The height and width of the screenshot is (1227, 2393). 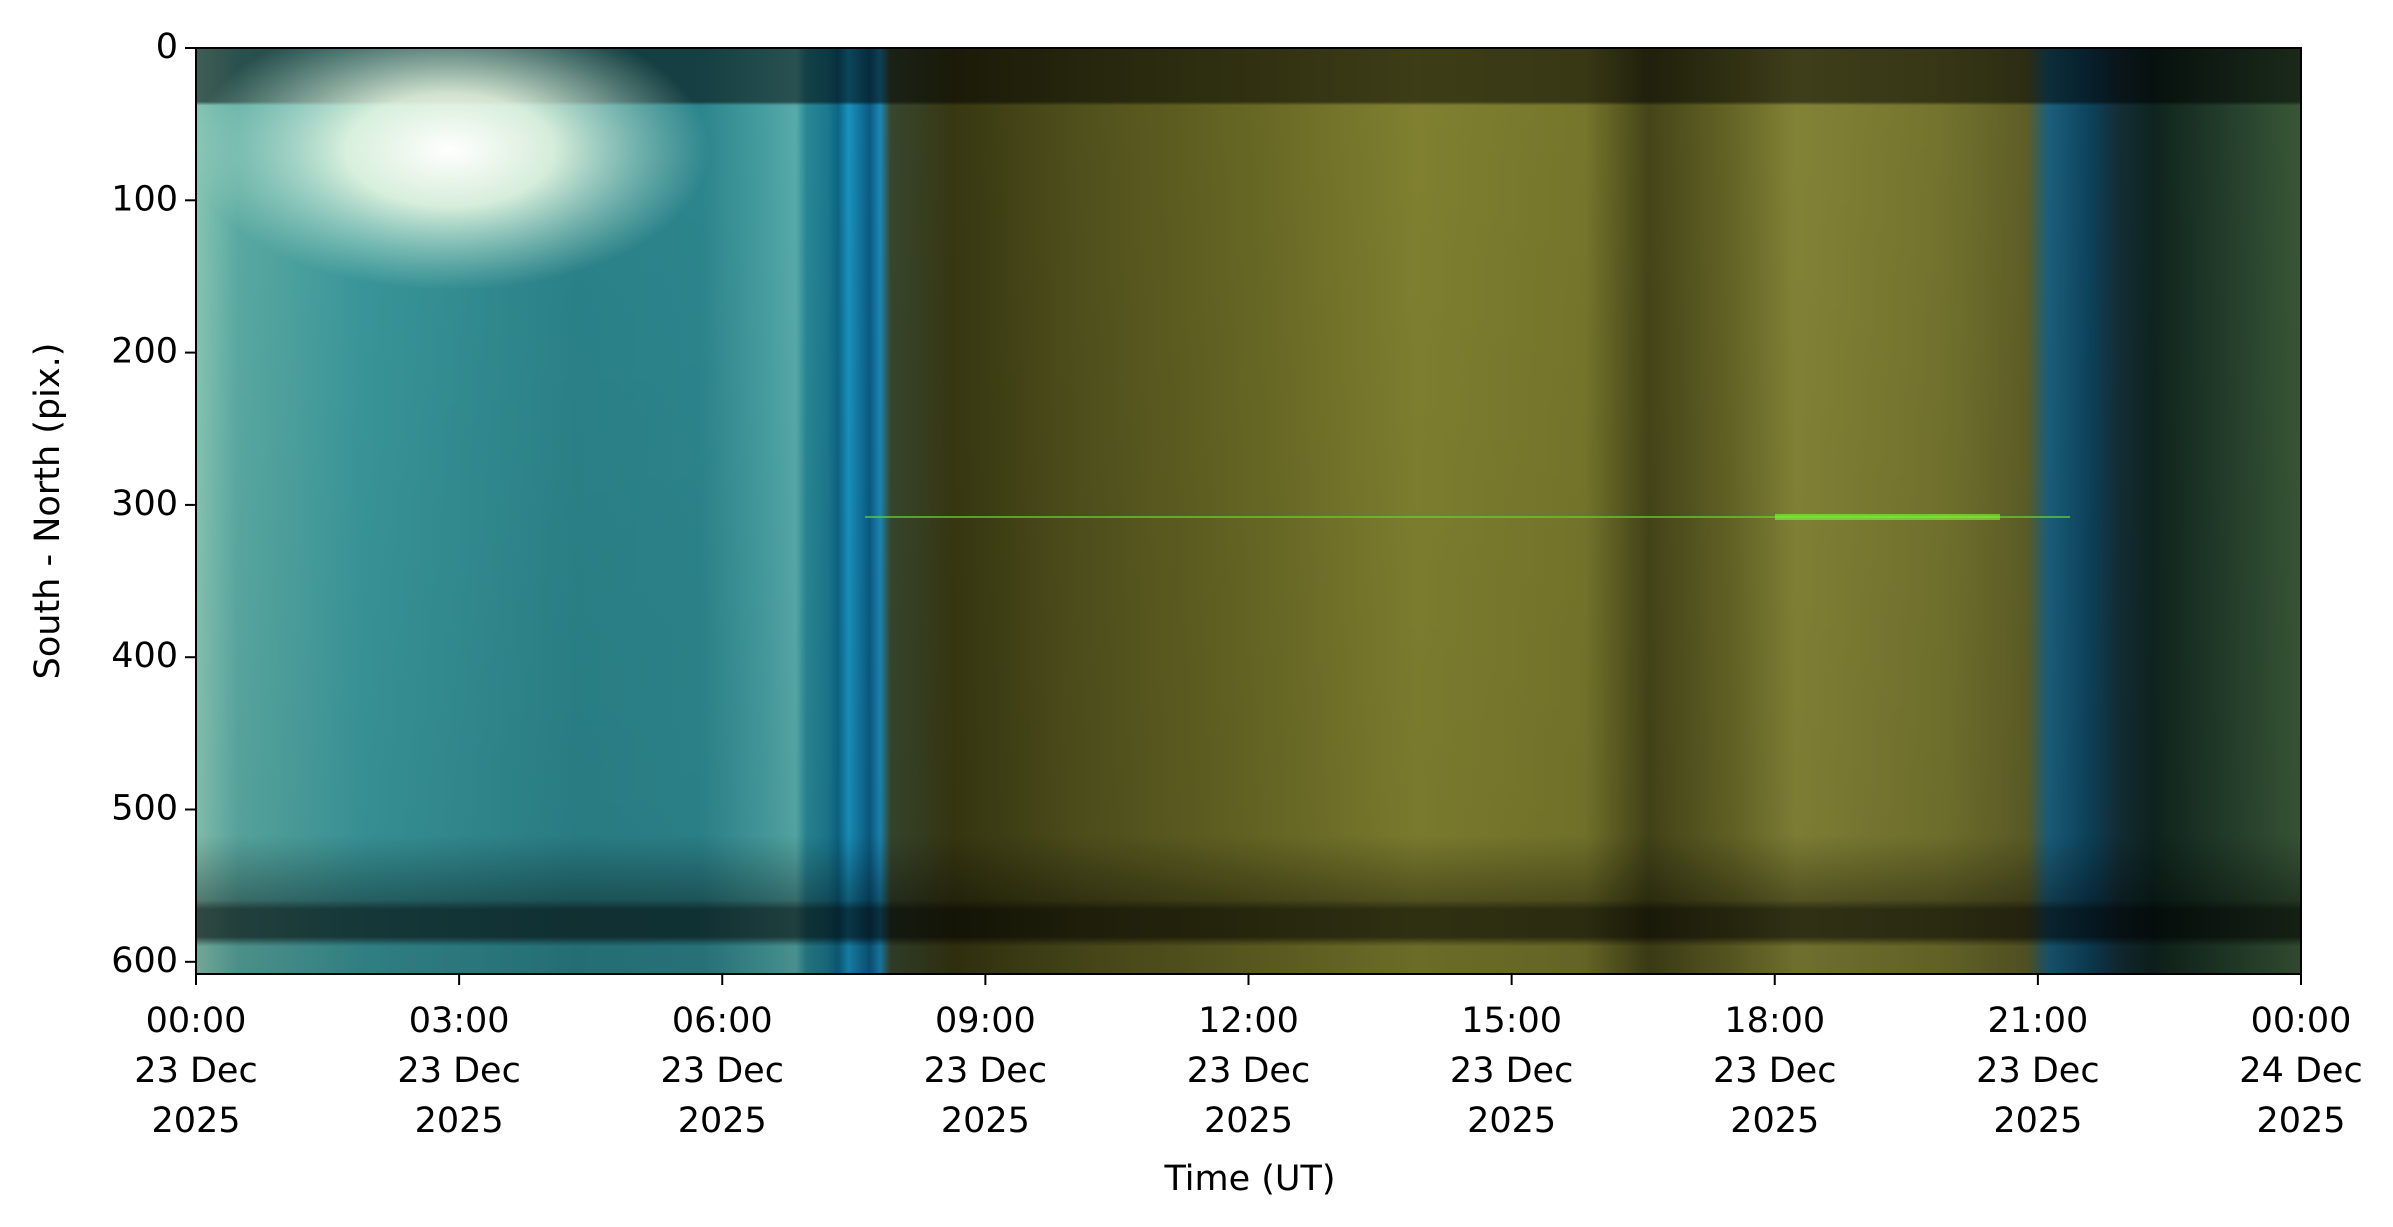 What do you see at coordinates (1511, 1071) in the screenshot?
I see `x-tick-label: 15:00 23 Dec 2025` at bounding box center [1511, 1071].